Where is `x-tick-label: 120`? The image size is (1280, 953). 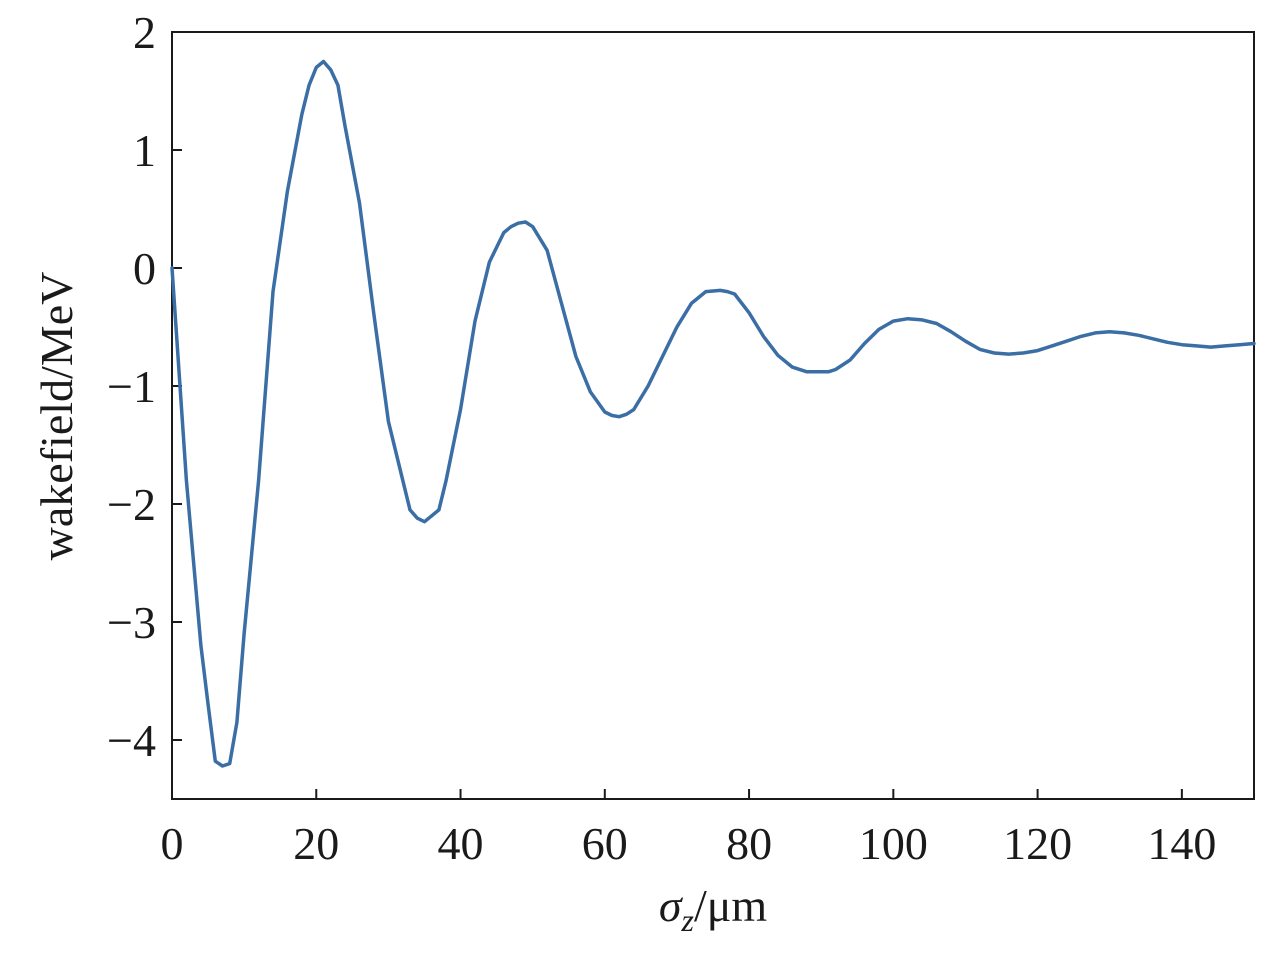
x-tick-label: 120 is located at coordinates (1037, 843).